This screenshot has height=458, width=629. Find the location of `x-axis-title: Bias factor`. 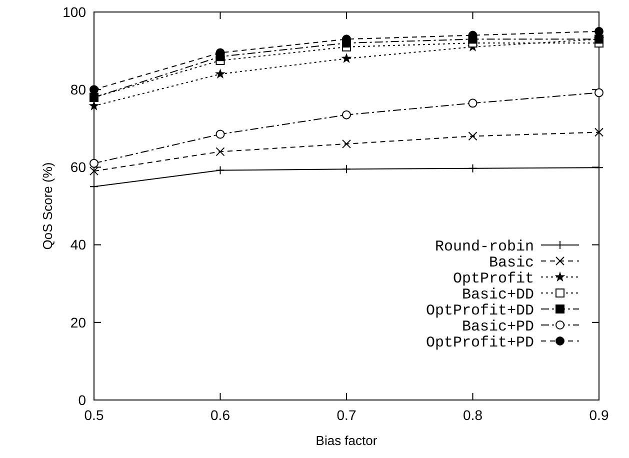

x-axis-title: Bias factor is located at coordinates (347, 440).